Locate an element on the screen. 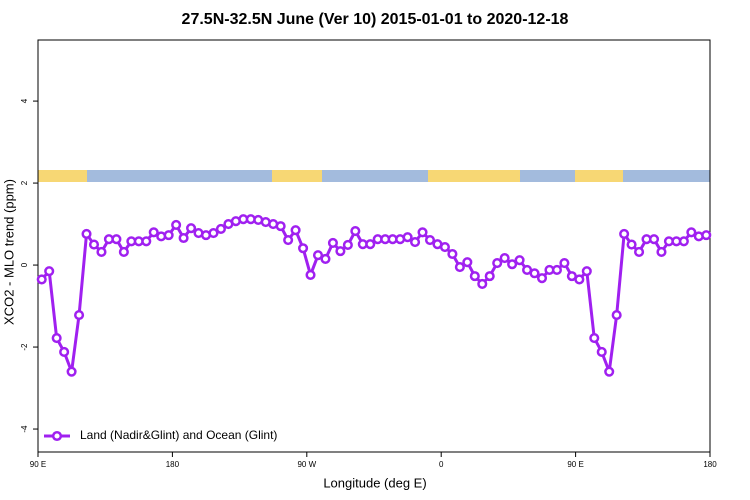 Image resolution: width=750 pixels, height=500 pixels. y-tick-label: -4 is located at coordinates (24, 429).